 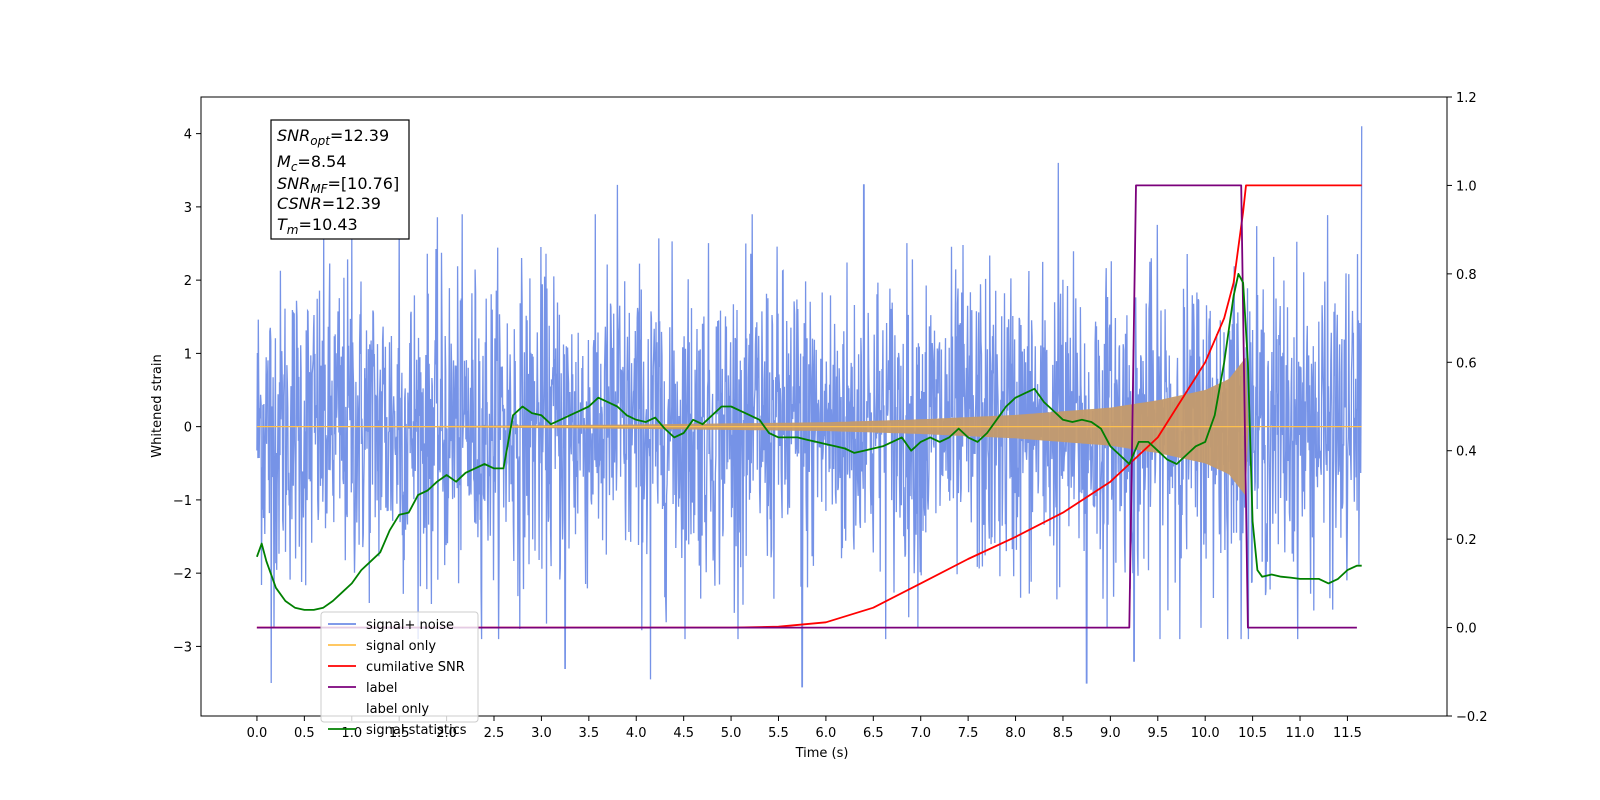 What do you see at coordinates (311, 163) in the screenshot?
I see `annotation-mc: Mc=8.54` at bounding box center [311, 163].